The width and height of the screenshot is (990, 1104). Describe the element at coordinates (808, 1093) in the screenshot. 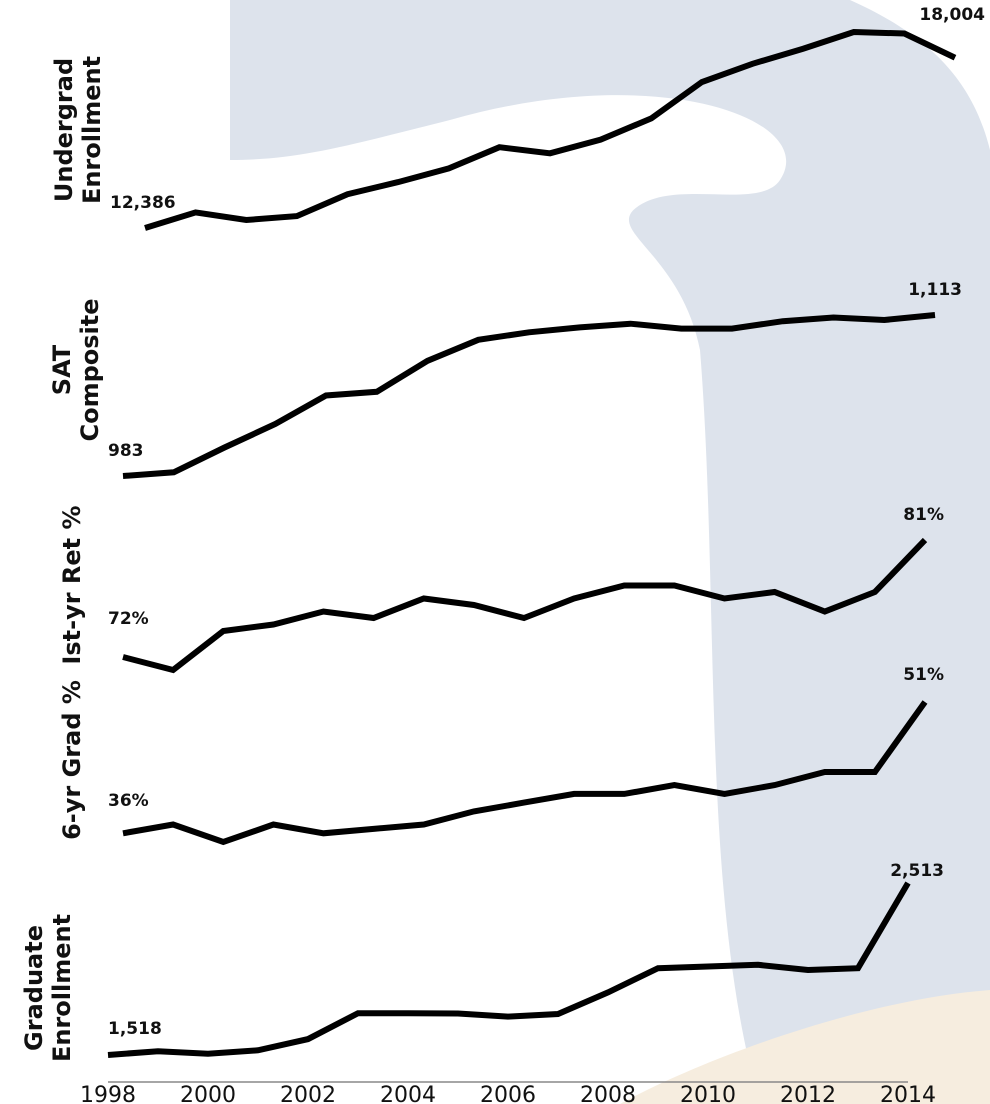

I see `x-tick-label-2012: 2012` at that location.